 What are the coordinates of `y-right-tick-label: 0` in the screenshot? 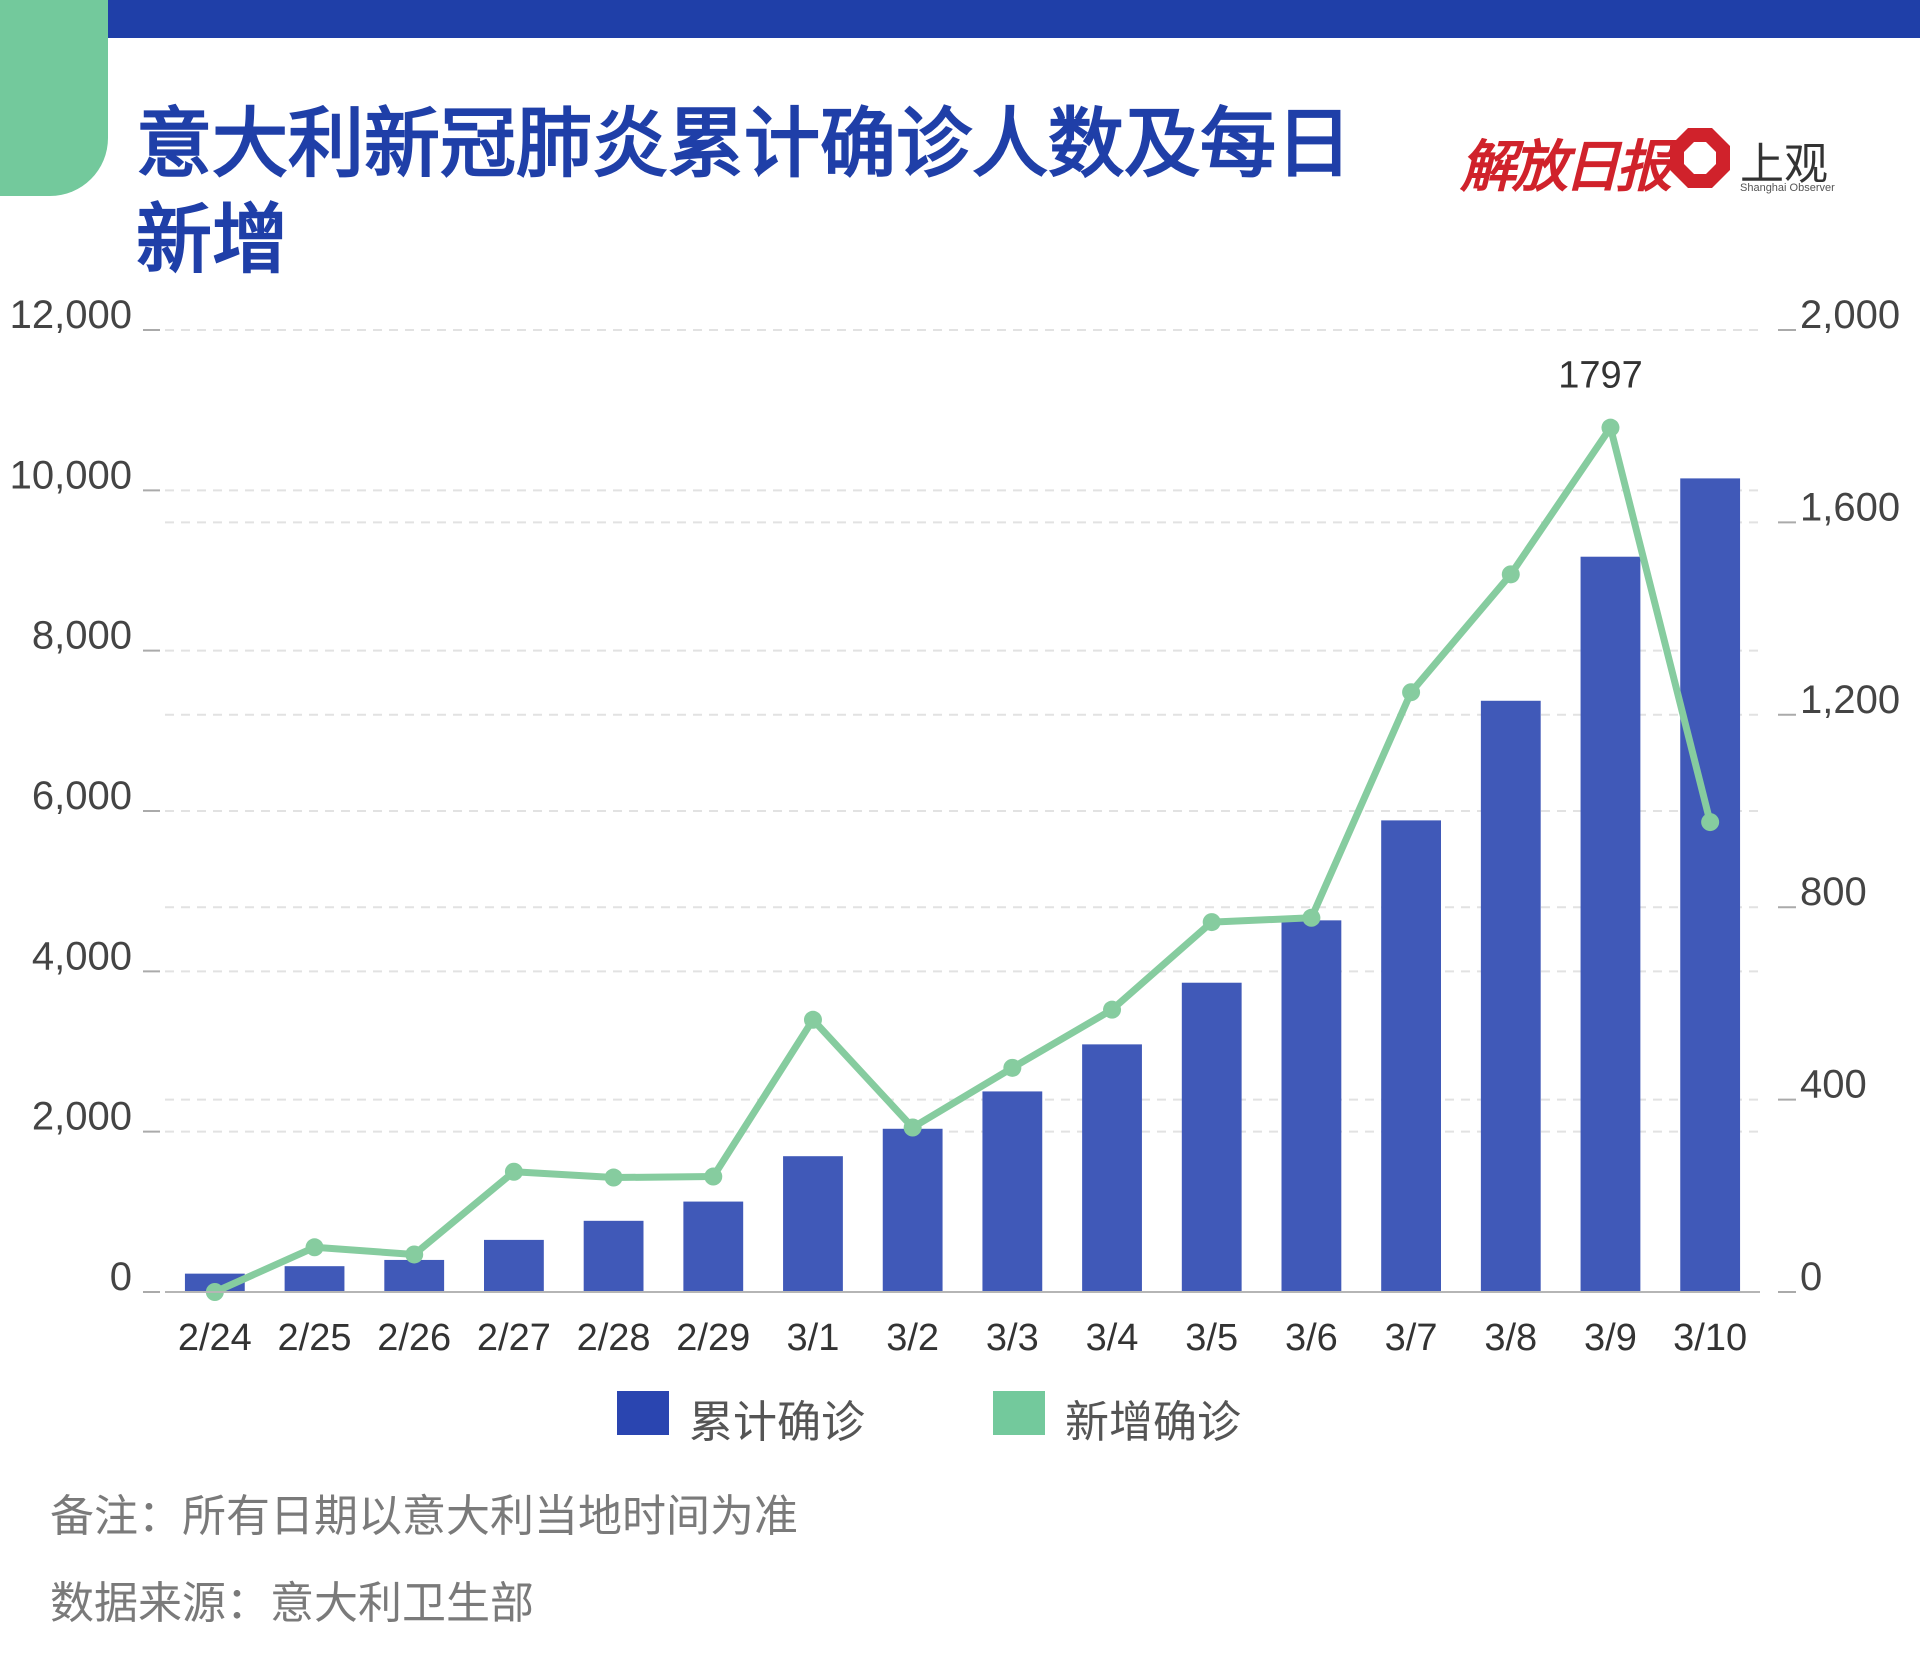 It's located at (1811, 1277).